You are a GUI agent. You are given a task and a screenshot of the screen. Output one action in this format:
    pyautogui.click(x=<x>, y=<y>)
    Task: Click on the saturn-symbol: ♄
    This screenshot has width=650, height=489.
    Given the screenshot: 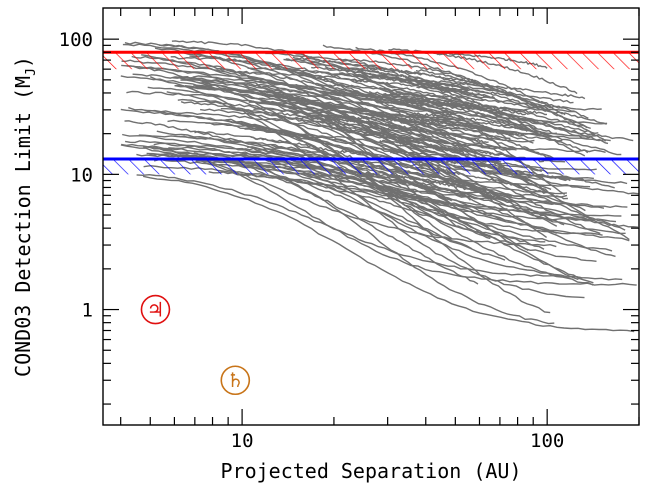 What is the action you would take?
    pyautogui.click(x=235, y=380)
    